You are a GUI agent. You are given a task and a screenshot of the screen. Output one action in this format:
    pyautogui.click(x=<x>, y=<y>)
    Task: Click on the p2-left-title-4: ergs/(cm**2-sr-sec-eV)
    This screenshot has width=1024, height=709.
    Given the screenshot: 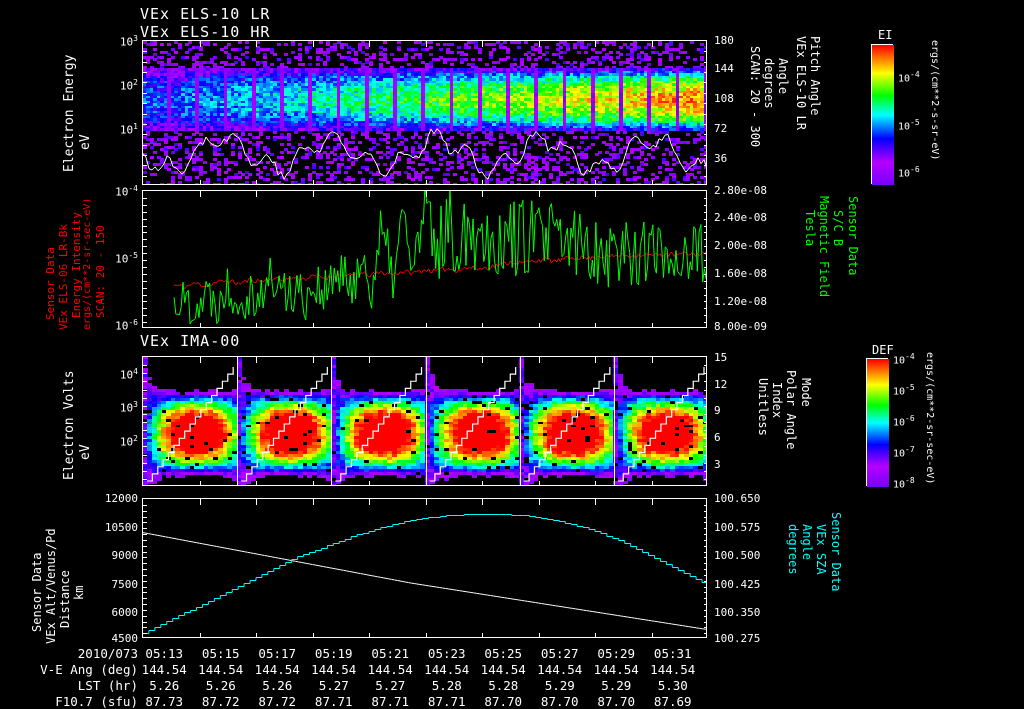 What is the action you would take?
    pyautogui.click(x=87, y=263)
    